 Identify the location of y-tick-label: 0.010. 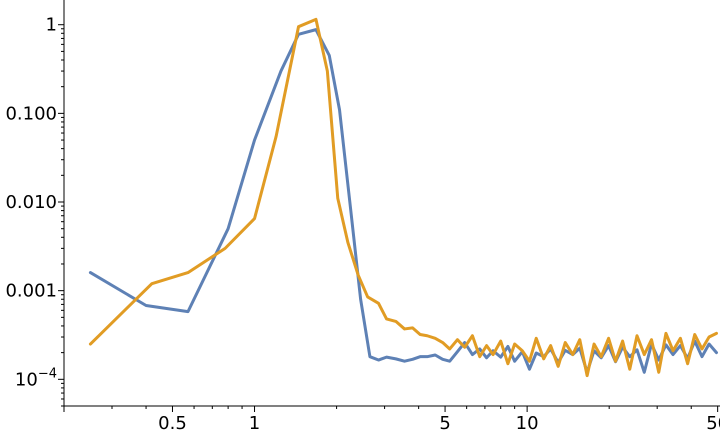
(31, 202).